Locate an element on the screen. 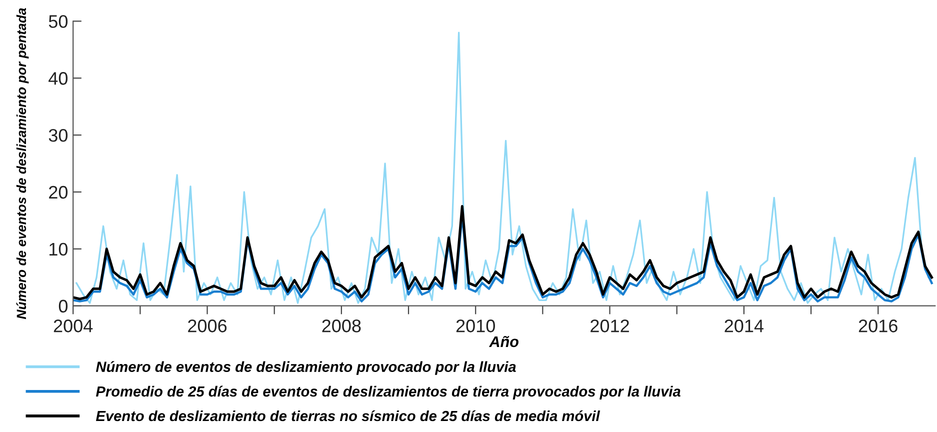 Image resolution: width=937 pixels, height=432 pixels. legend-label: Evento de deslizamiento de tierras no sísmico de 25 días de media móvil is located at coordinates (348, 416).